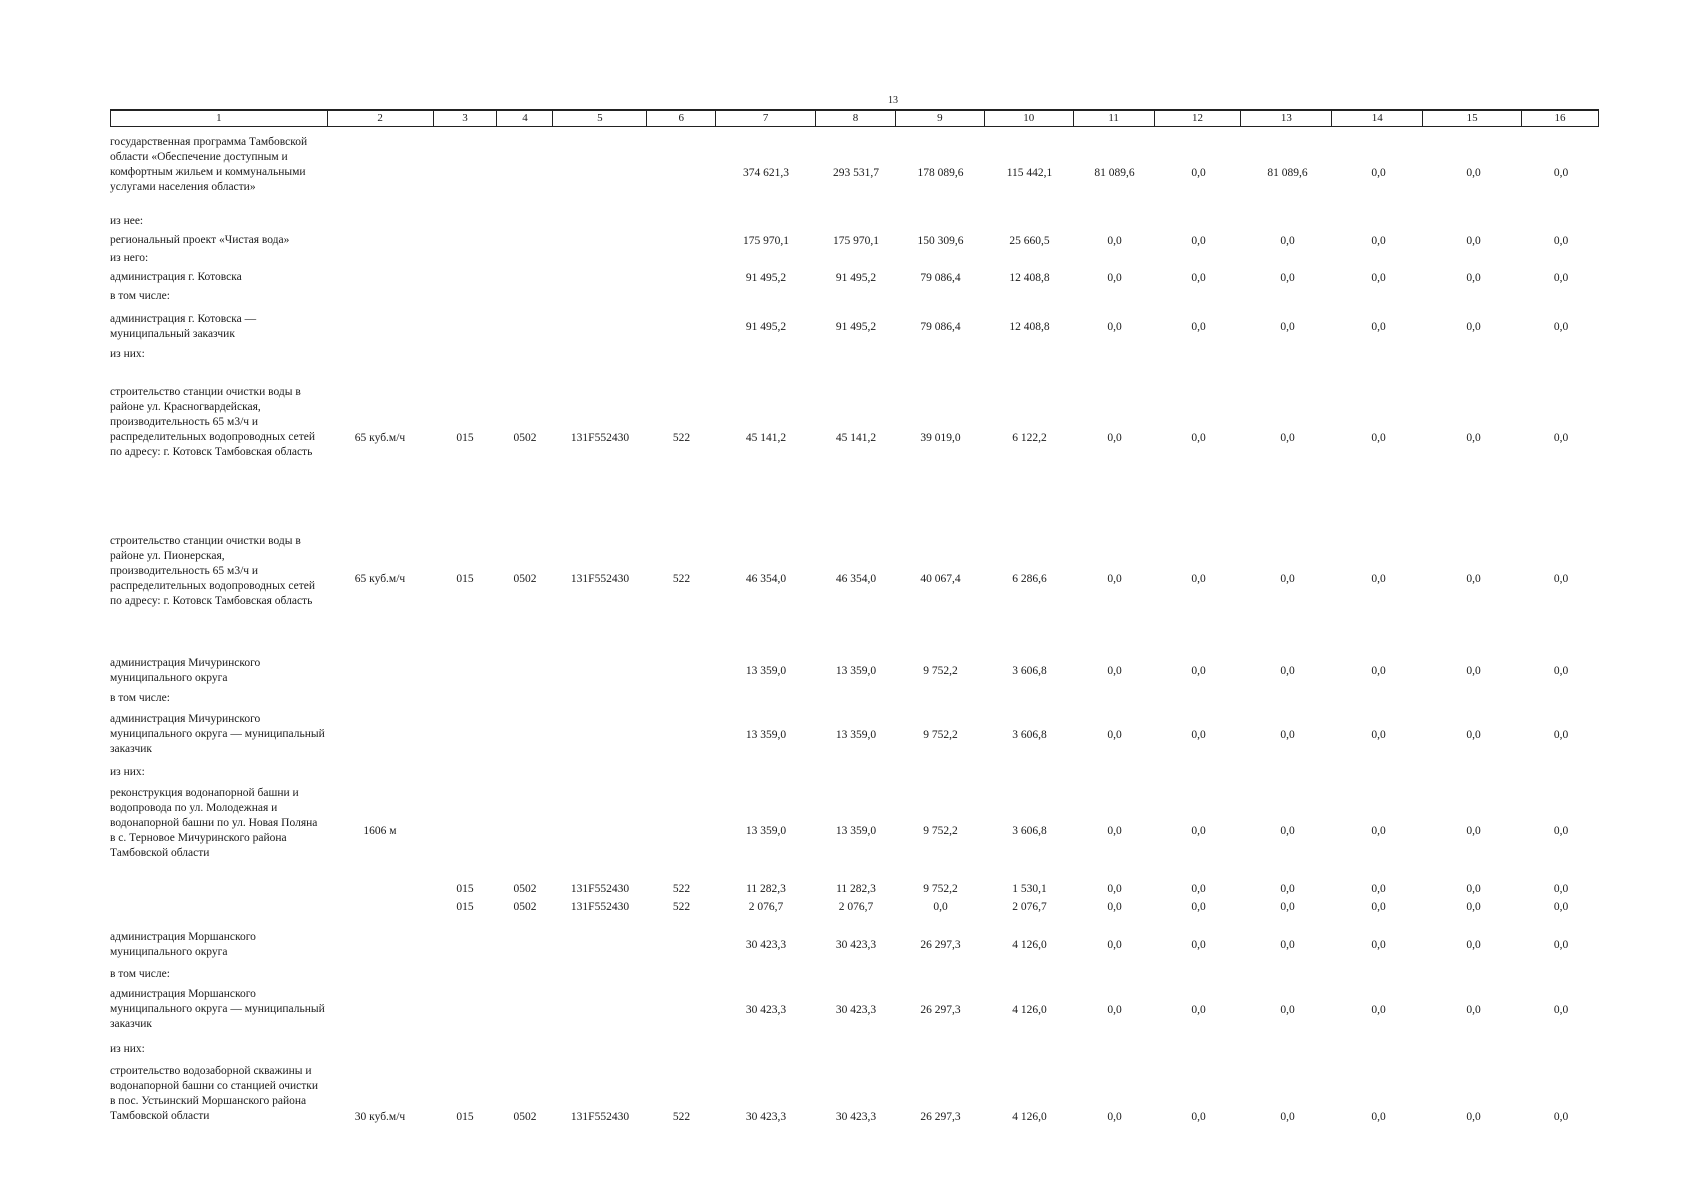 The width and height of the screenshot is (1697, 1200). What do you see at coordinates (940, 118) in the screenshot?
I see `header-col-9: 9` at bounding box center [940, 118].